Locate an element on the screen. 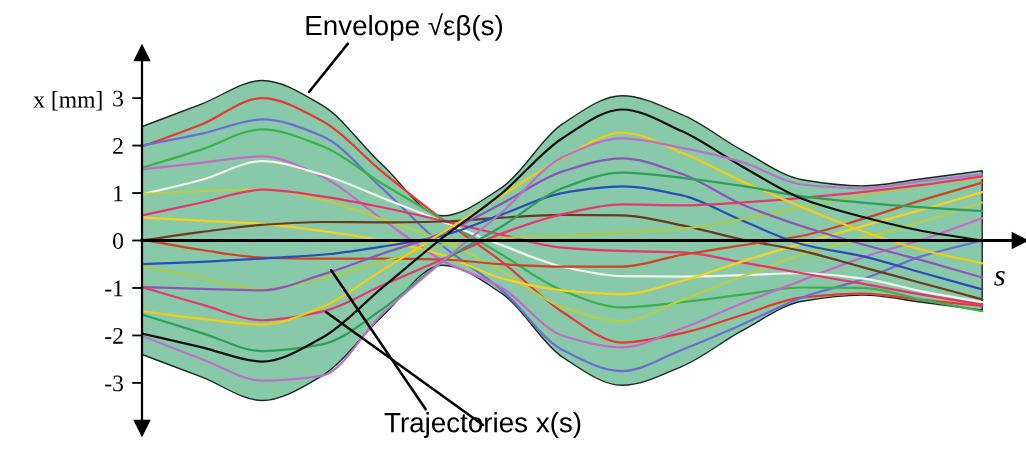  annotation: Trajectories x(s) is located at coordinates (482, 425).